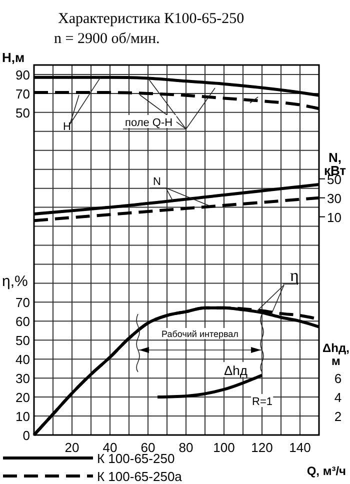 The width and height of the screenshot is (350, 484). What do you see at coordinates (140, 476) in the screenshot?
I see `legend-label: К 100-65-250а` at bounding box center [140, 476].